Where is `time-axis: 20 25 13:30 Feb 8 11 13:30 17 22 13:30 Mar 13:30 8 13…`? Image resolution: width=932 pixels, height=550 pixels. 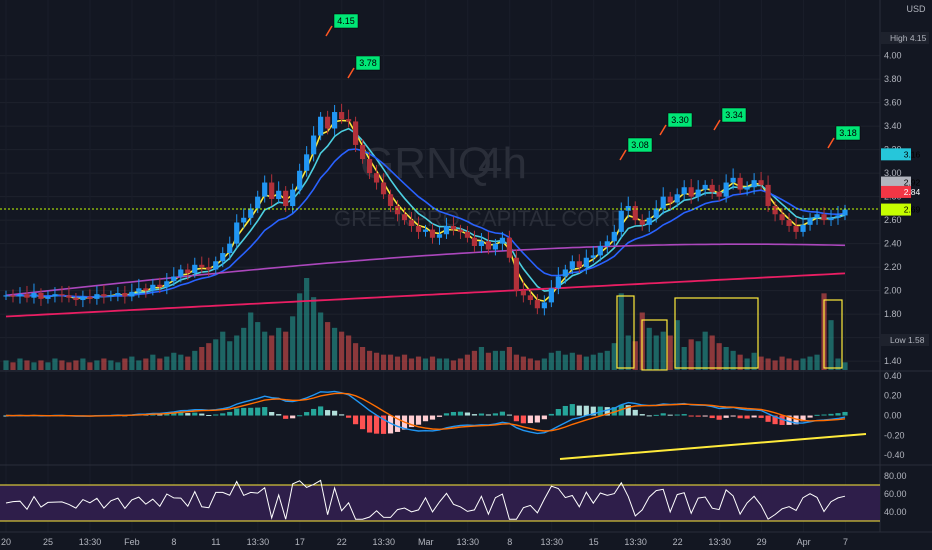 time-axis: 20 25 13:30 Feb 8 11 13:30 17 22 13:30 Mar 13:30 8 13… is located at coordinates (424, 542).